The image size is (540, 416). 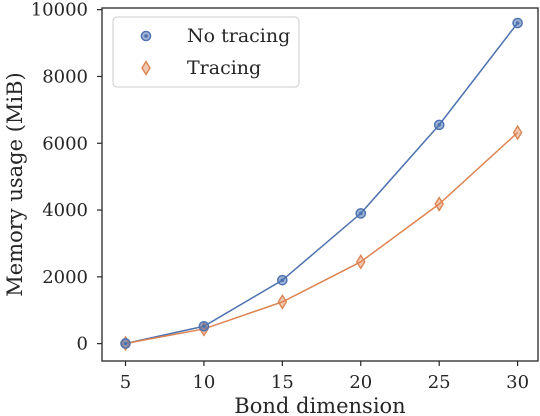 I want to click on x-tick-label: 10, so click(x=203, y=382).